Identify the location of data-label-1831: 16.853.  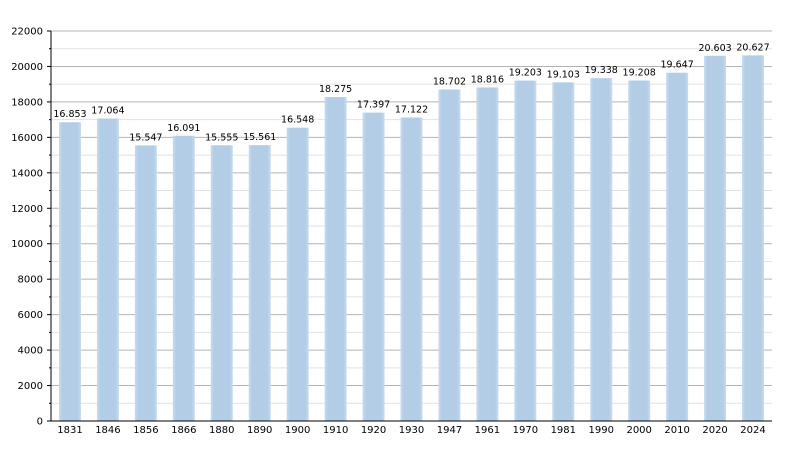
(69, 114).